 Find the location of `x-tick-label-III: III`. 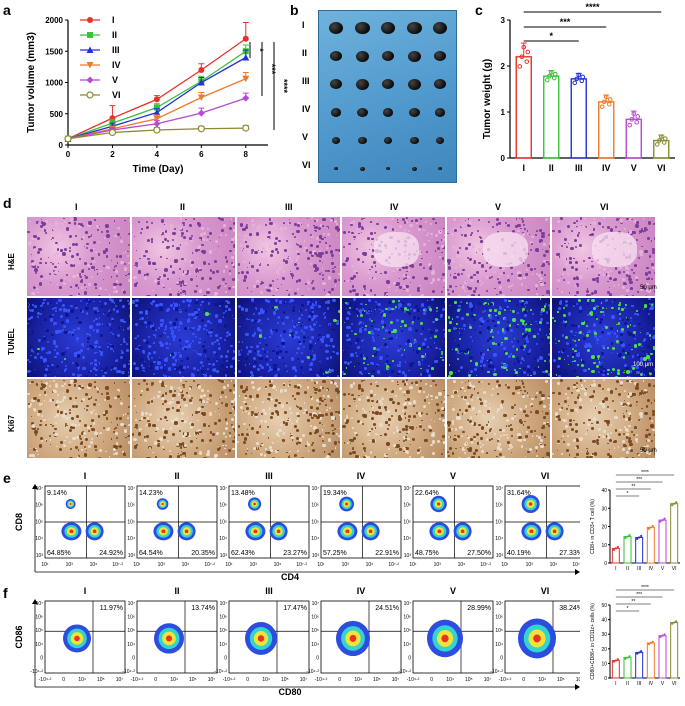

x-tick-label-III: III is located at coordinates (579, 168).